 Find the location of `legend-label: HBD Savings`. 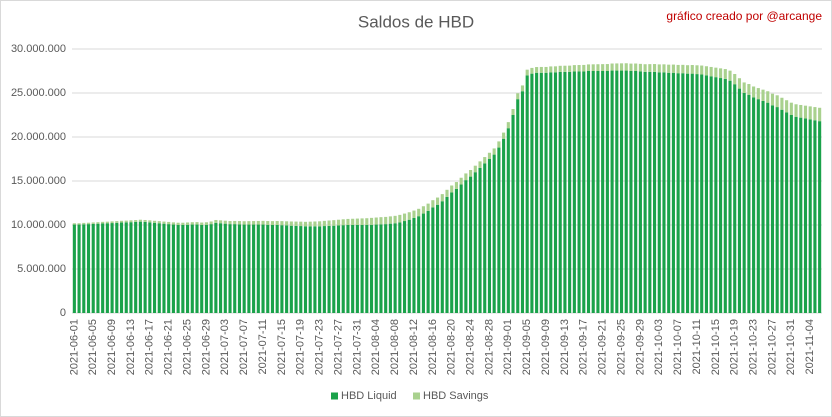

legend-label: HBD Savings is located at coordinates (456, 396).